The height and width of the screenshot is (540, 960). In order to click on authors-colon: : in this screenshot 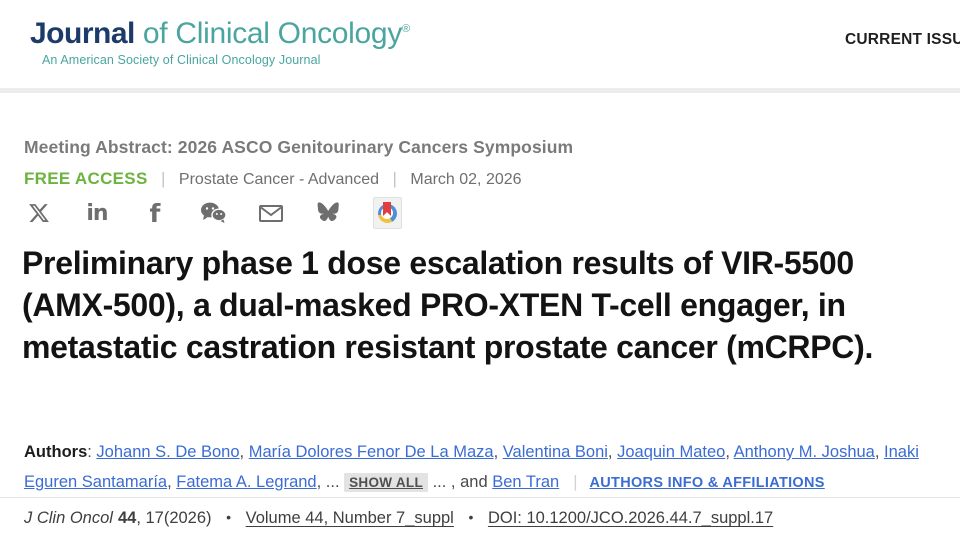, I will do `click(92, 452)`.